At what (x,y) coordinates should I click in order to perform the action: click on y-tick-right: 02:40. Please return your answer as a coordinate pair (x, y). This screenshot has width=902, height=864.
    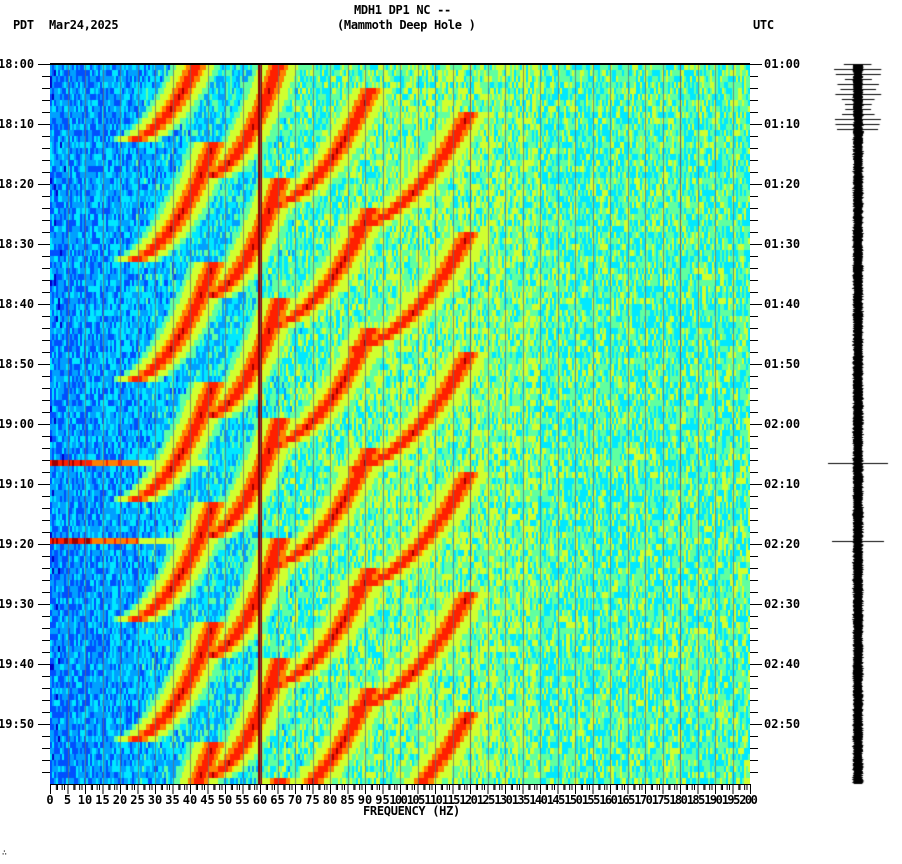
    Looking at the image, I should click on (782, 664).